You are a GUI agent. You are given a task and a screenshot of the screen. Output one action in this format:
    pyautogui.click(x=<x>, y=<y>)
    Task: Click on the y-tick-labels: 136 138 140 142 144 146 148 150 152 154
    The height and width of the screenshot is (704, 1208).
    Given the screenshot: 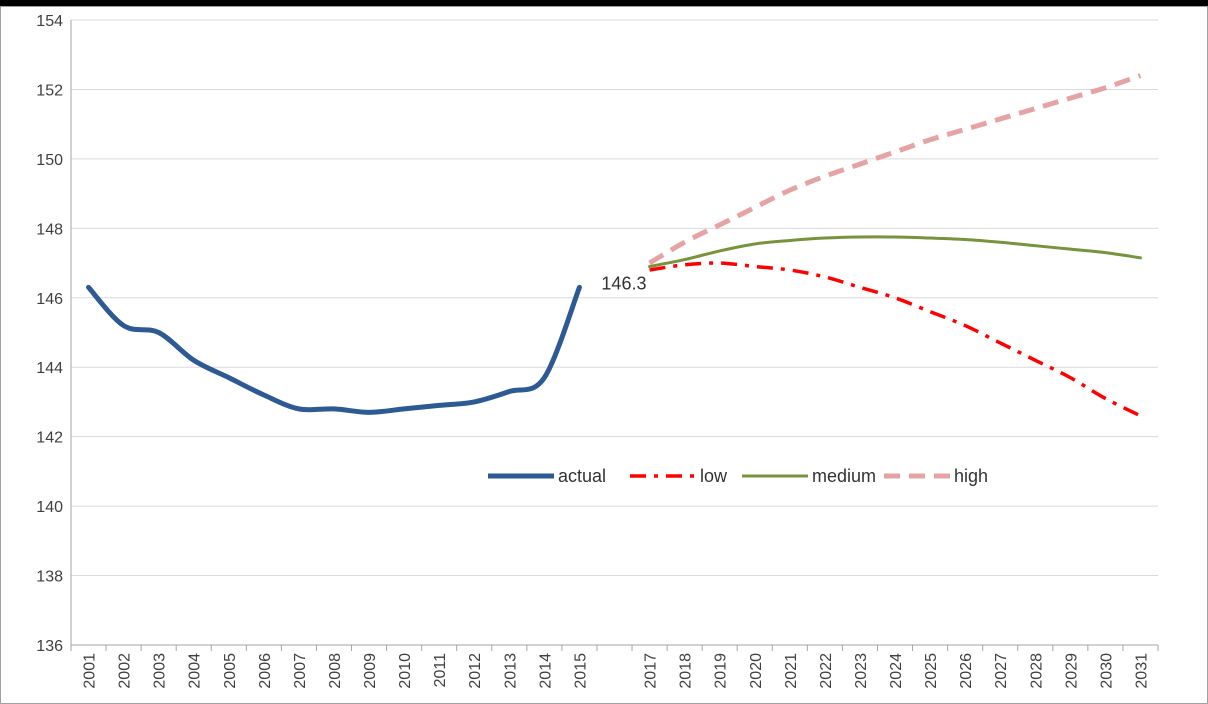 What is the action you would take?
    pyautogui.click(x=49, y=334)
    